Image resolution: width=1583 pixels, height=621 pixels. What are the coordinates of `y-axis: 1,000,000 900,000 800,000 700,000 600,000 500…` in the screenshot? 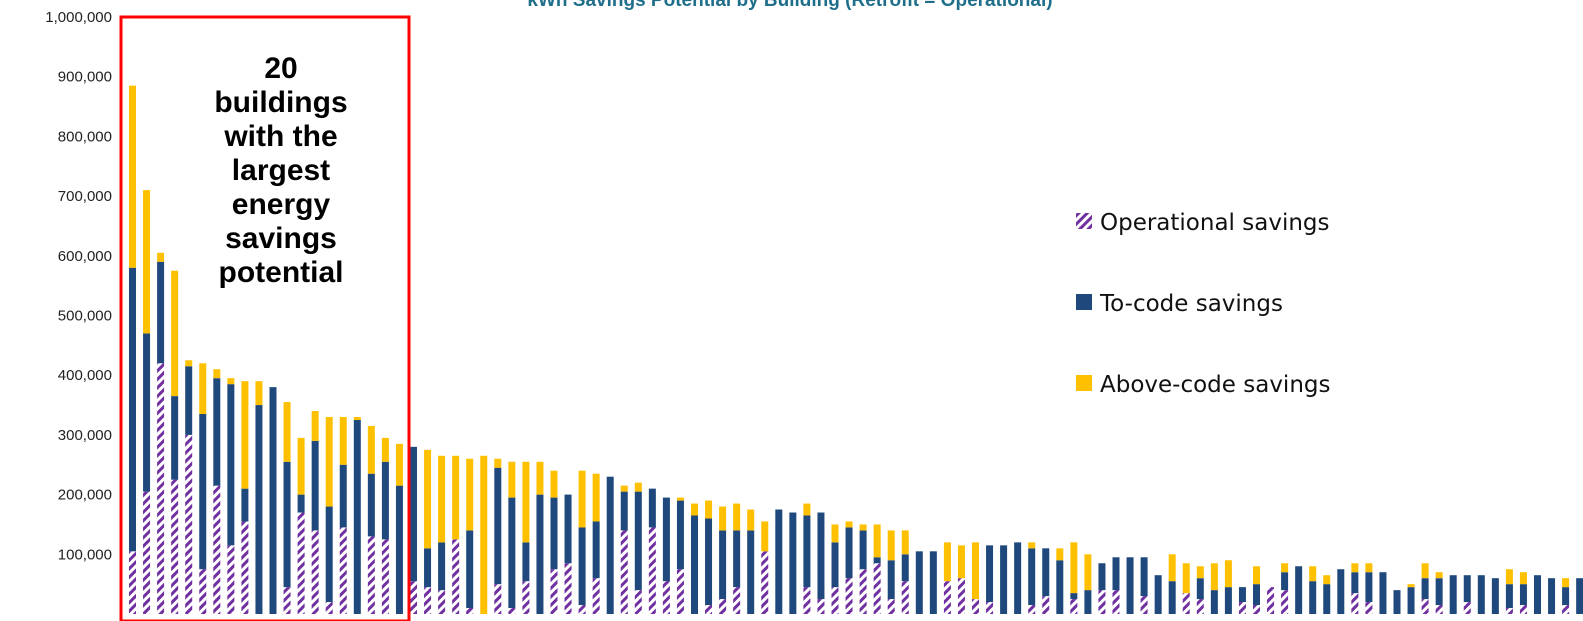 It's located at (78, 286).